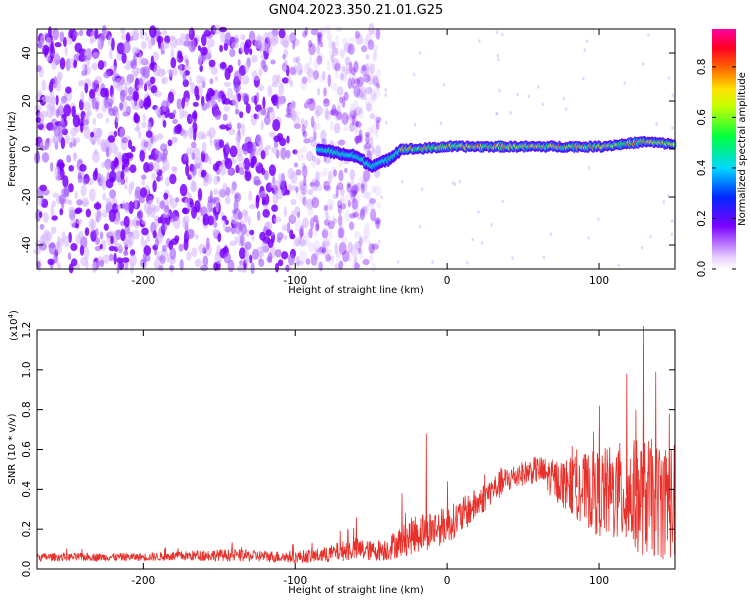 This screenshot has width=750, height=600. Describe the element at coordinates (27, 52) in the screenshot. I see `y-tick-label: 40` at that location.